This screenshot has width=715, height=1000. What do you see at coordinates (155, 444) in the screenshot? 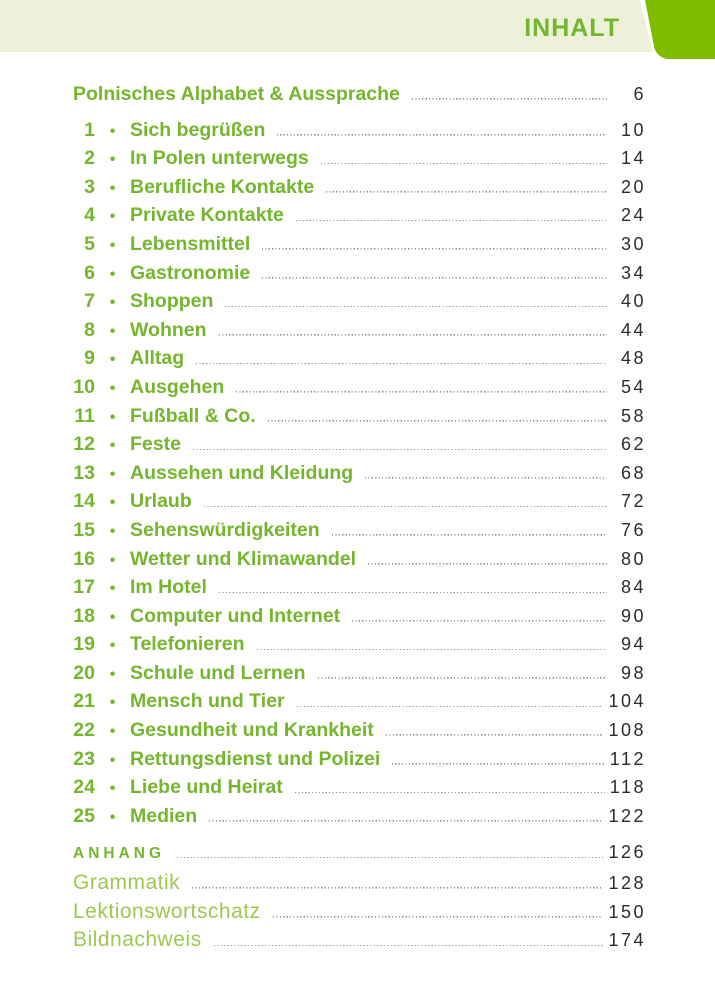
I see `toc-entry-title: Feste` at bounding box center [155, 444].